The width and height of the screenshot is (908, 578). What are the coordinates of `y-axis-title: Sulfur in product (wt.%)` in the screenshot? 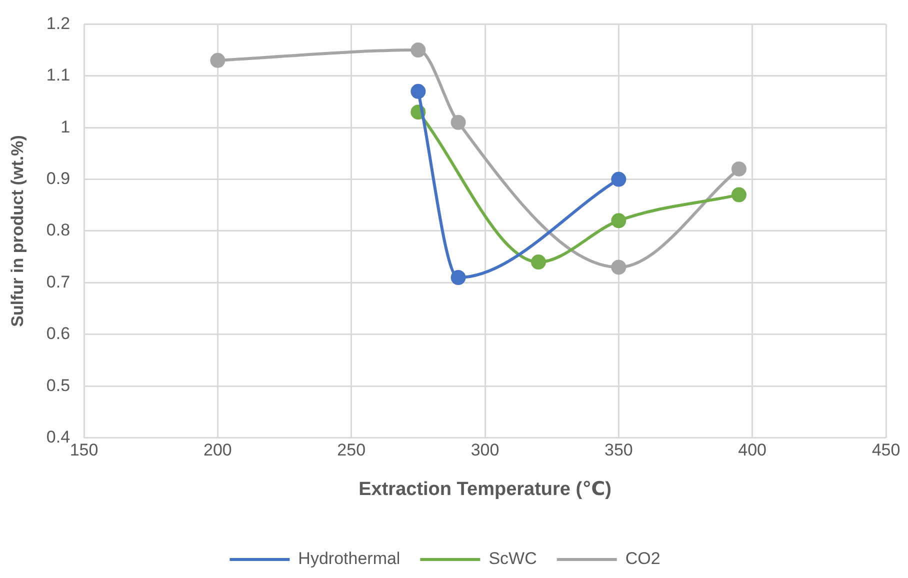 It's located at (17, 231).